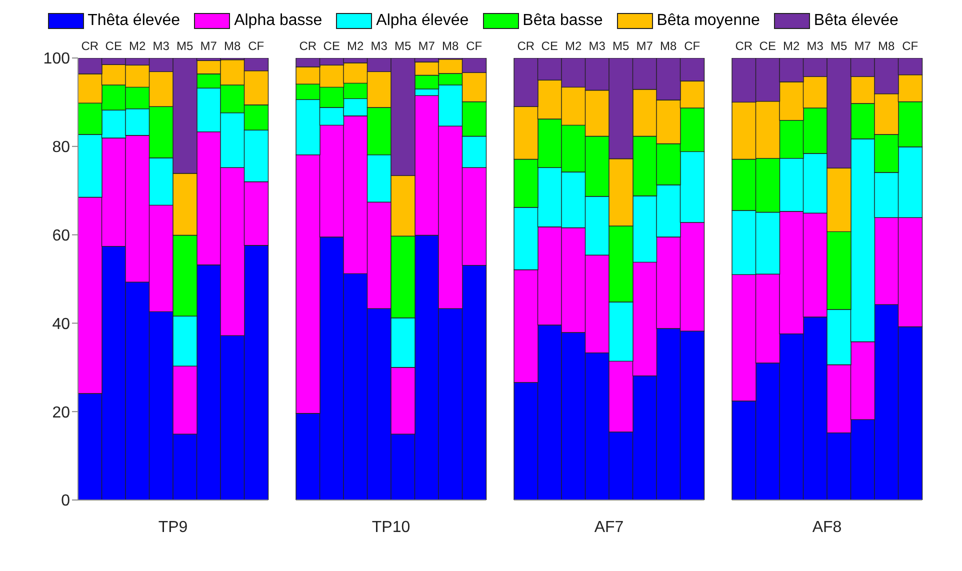 Image resolution: width=962 pixels, height=571 pixels. What do you see at coordinates (708, 21) in the screenshot?
I see `legend-label: Bêta moyenne` at bounding box center [708, 21].